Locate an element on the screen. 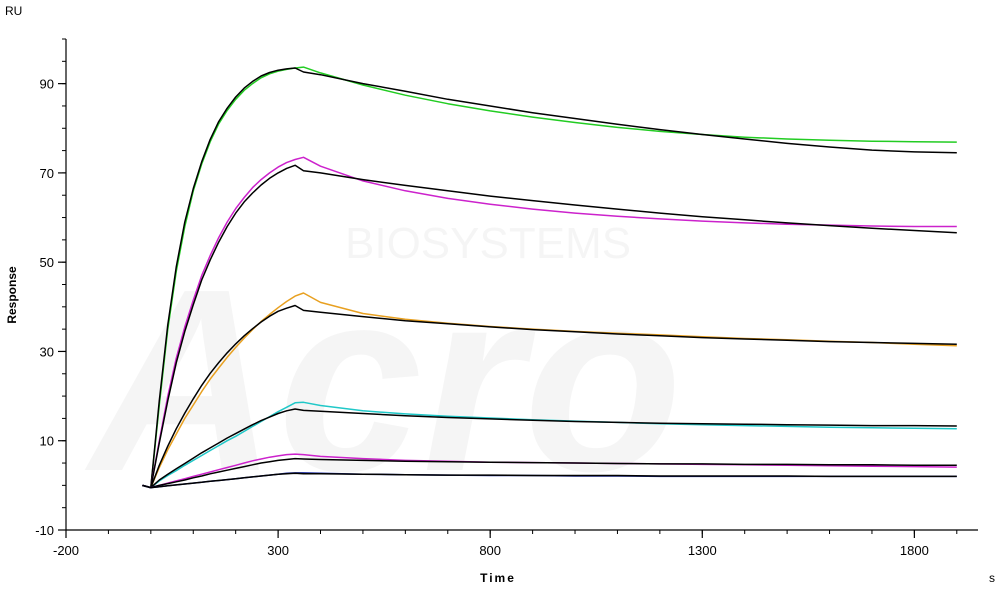 This screenshot has width=1000, height=589. x-unit-label: s is located at coordinates (992, 578).